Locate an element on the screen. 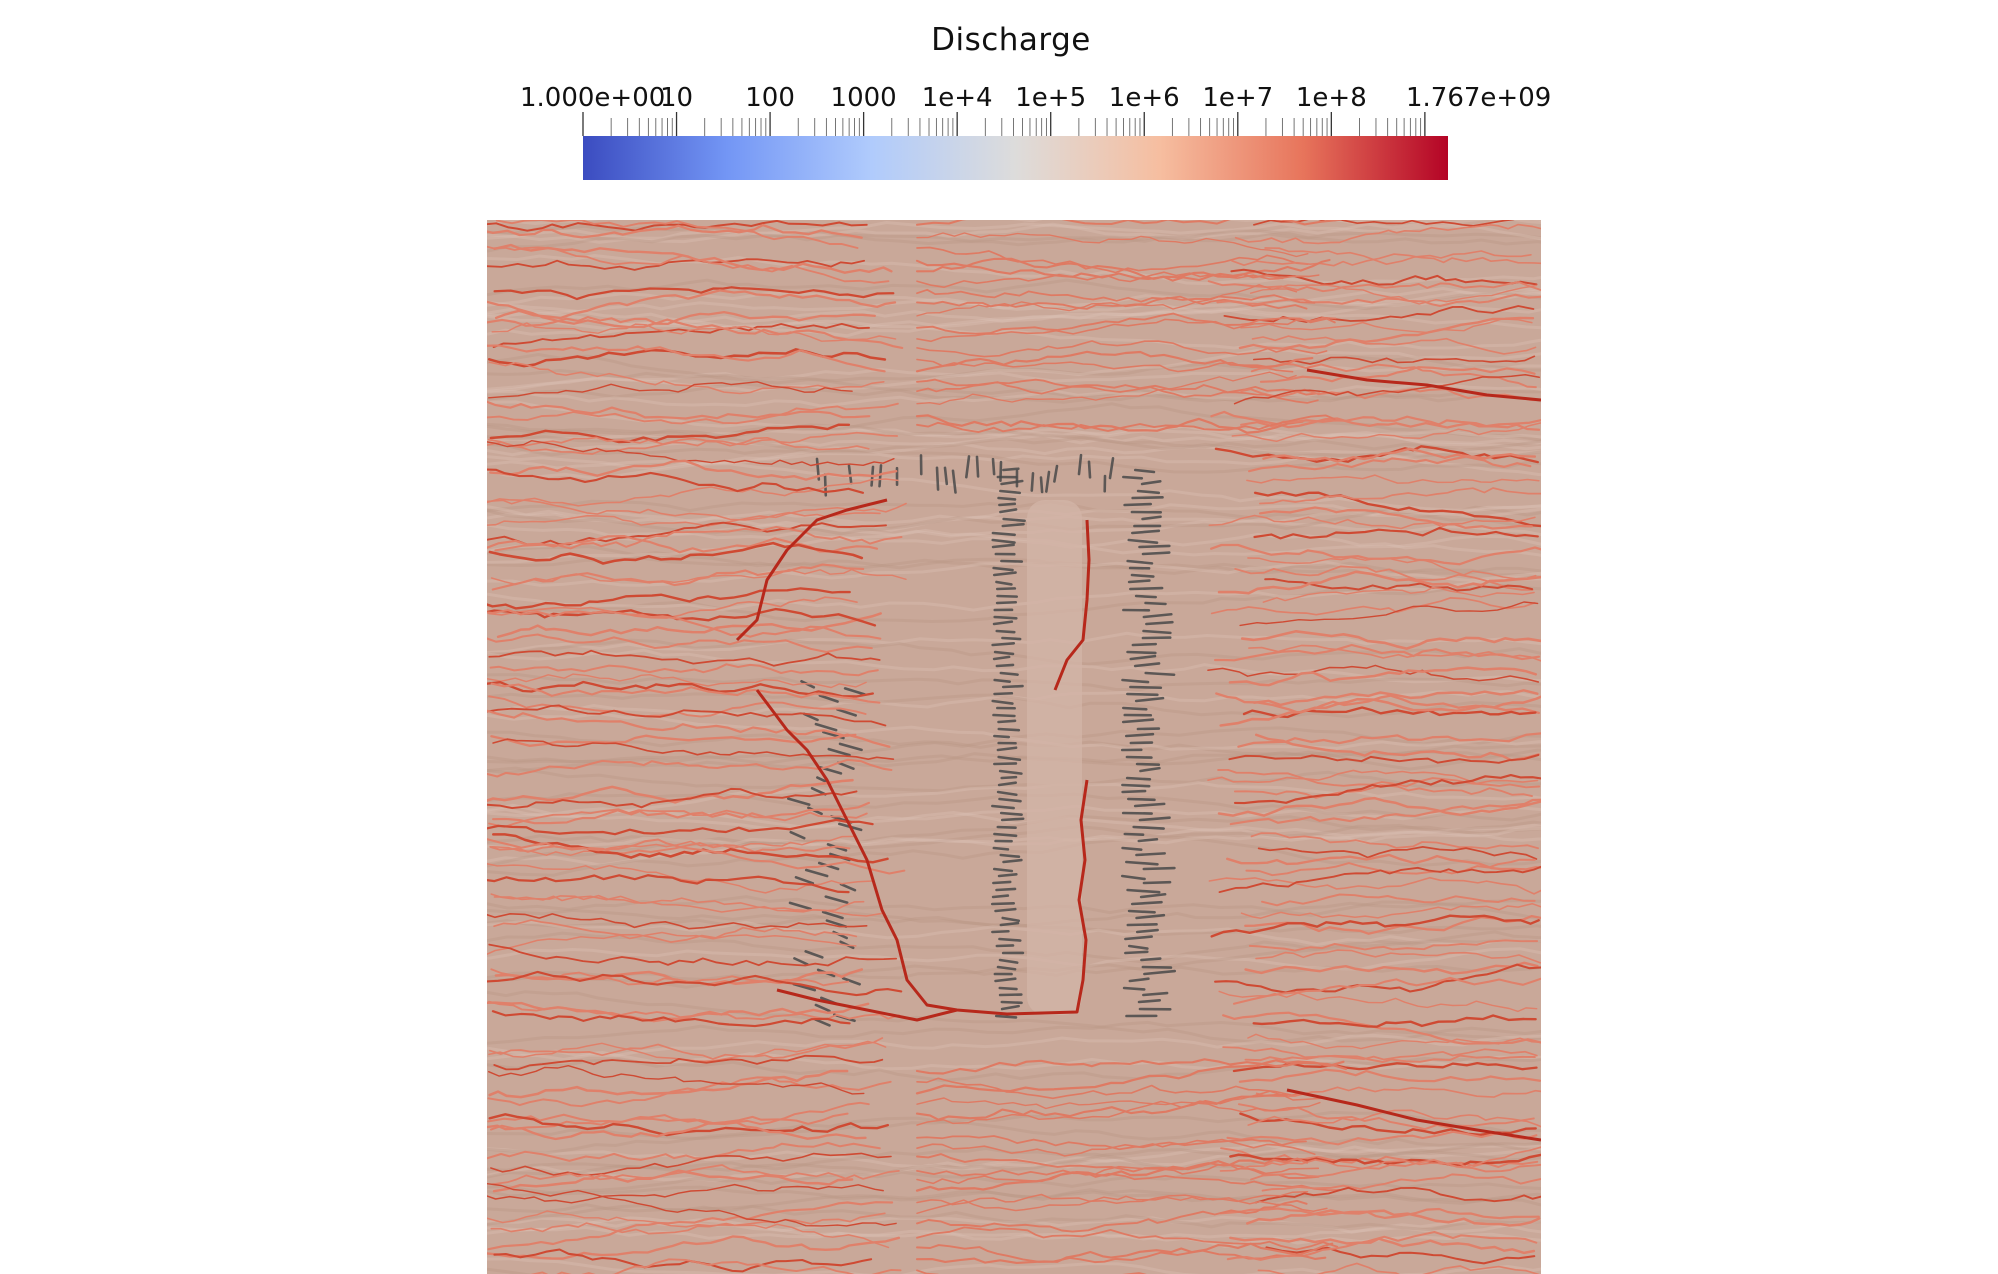 This screenshot has width=1998, height=1274. colorbar-tick-label: 1000 is located at coordinates (864, 98).